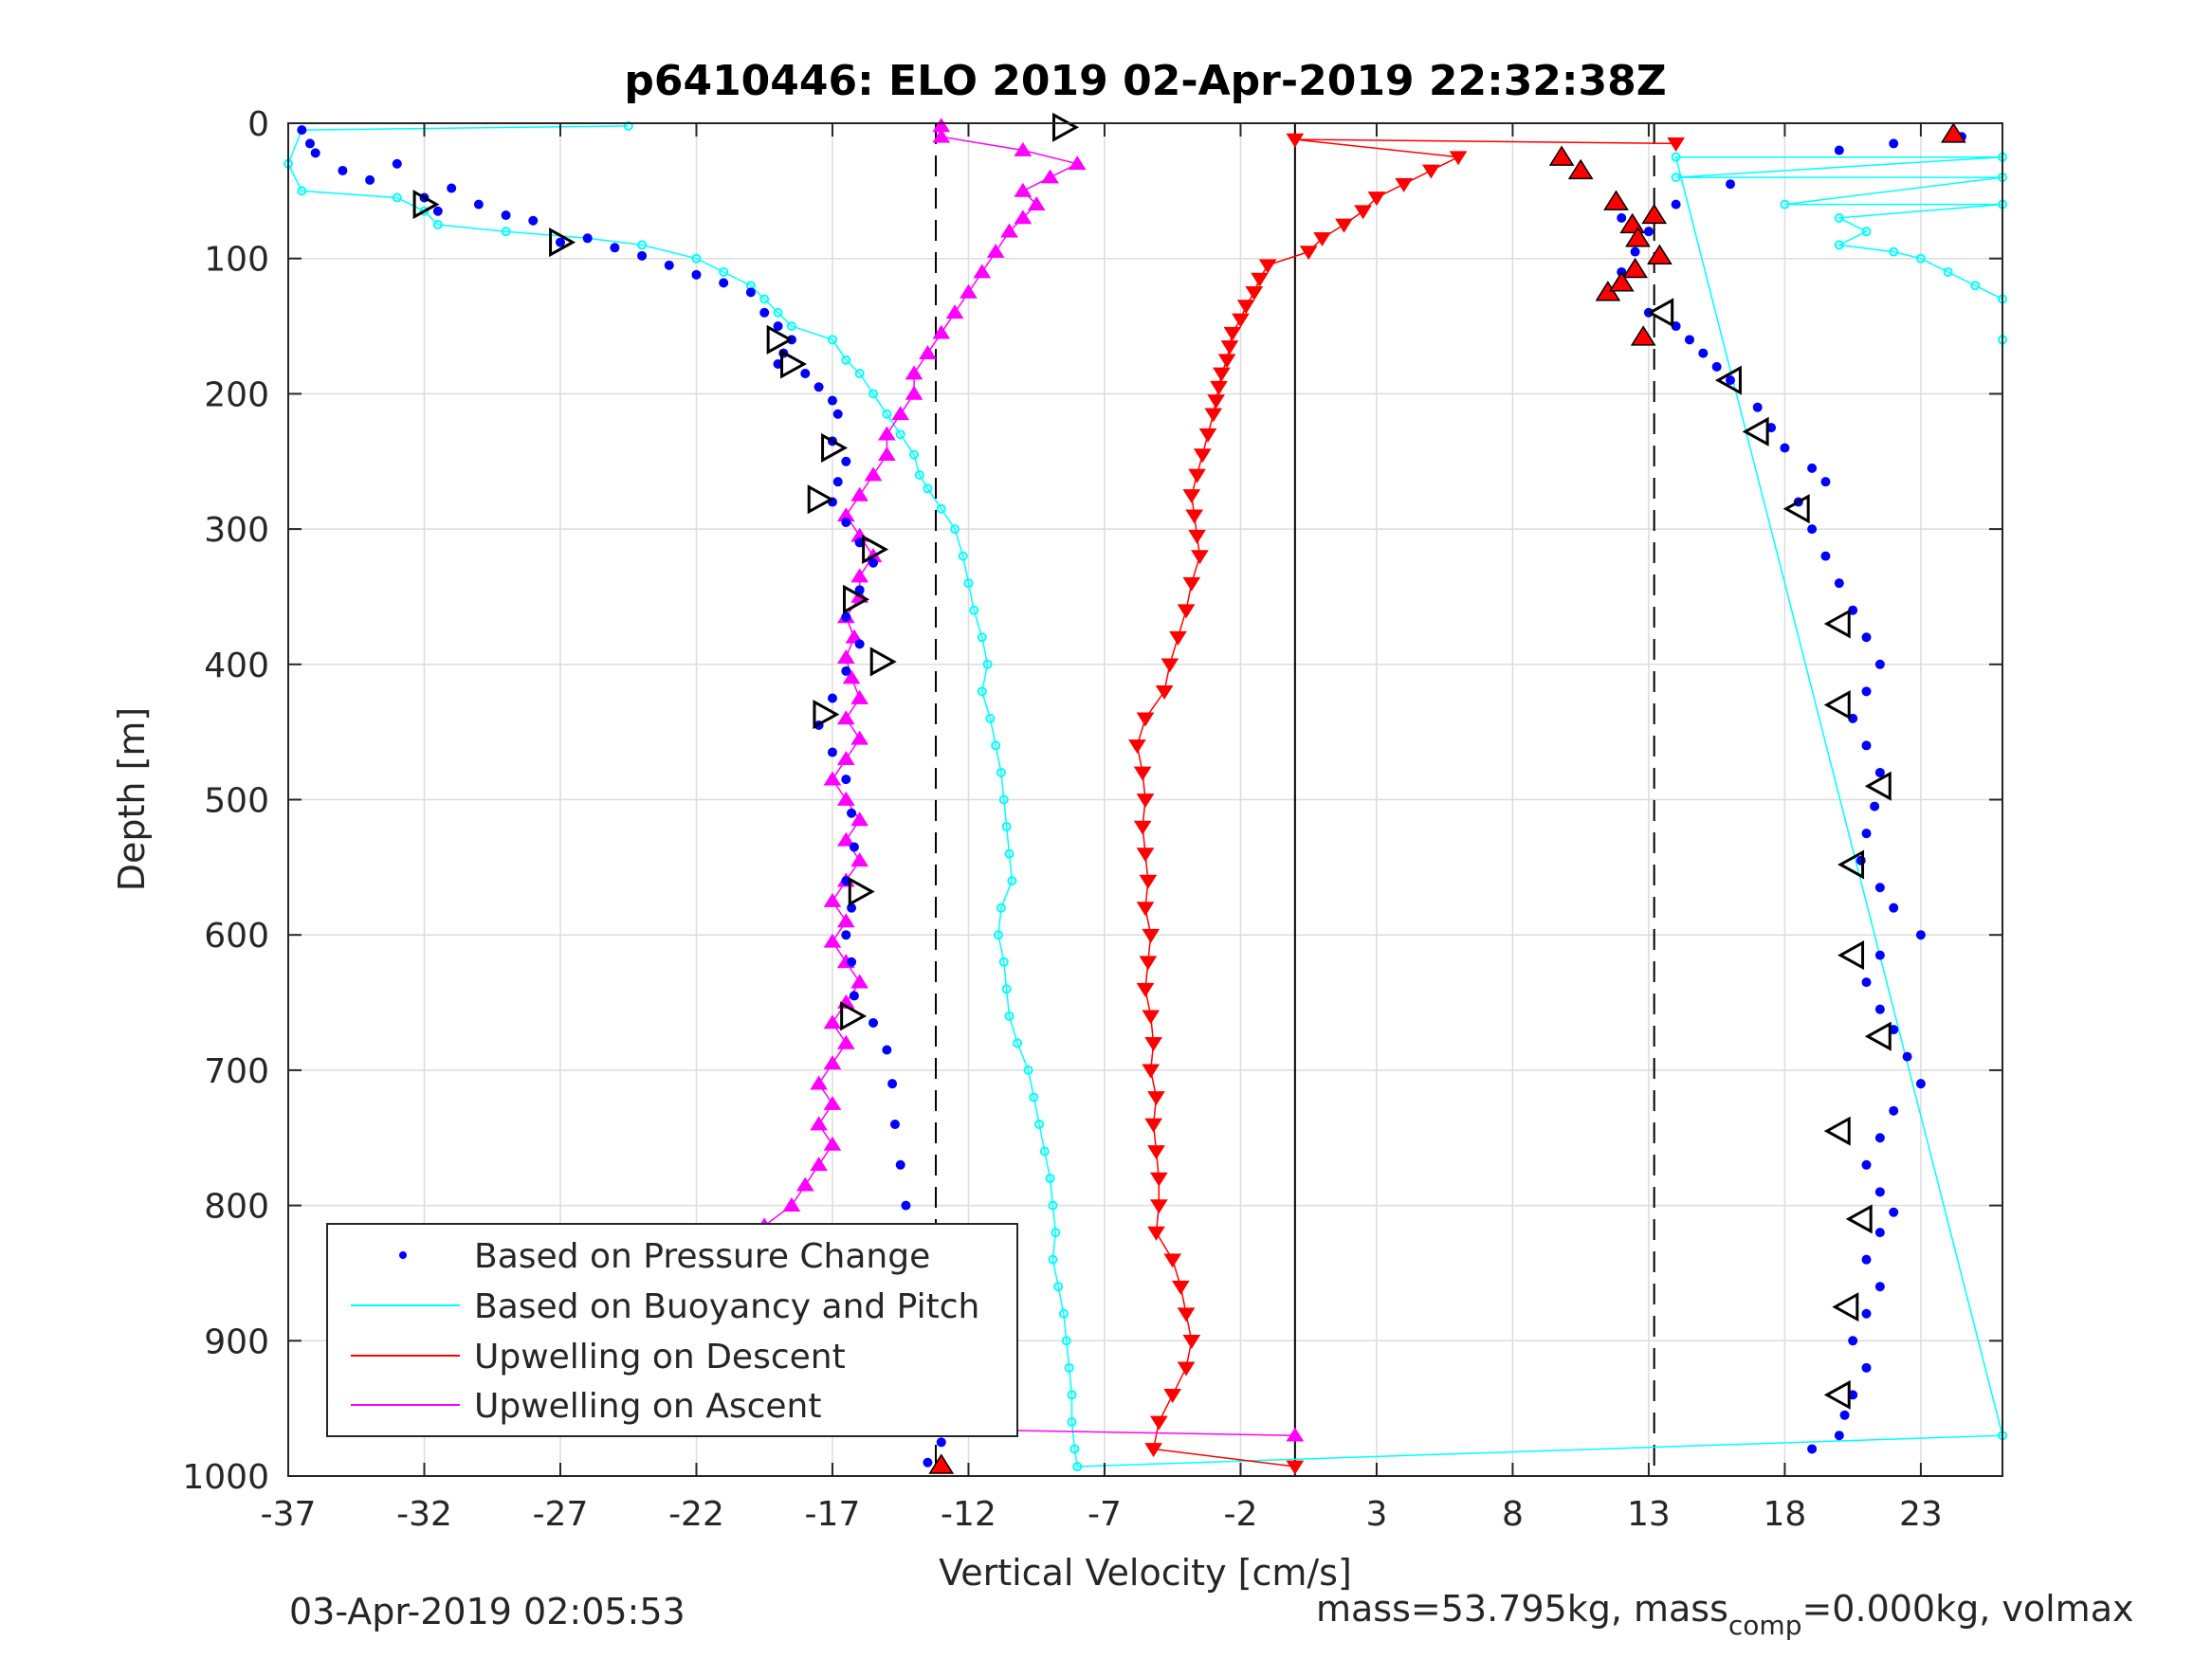 The width and height of the screenshot is (2212, 1659). Describe the element at coordinates (1921, 1514) in the screenshot. I see `x-tick-label: 23` at that location.